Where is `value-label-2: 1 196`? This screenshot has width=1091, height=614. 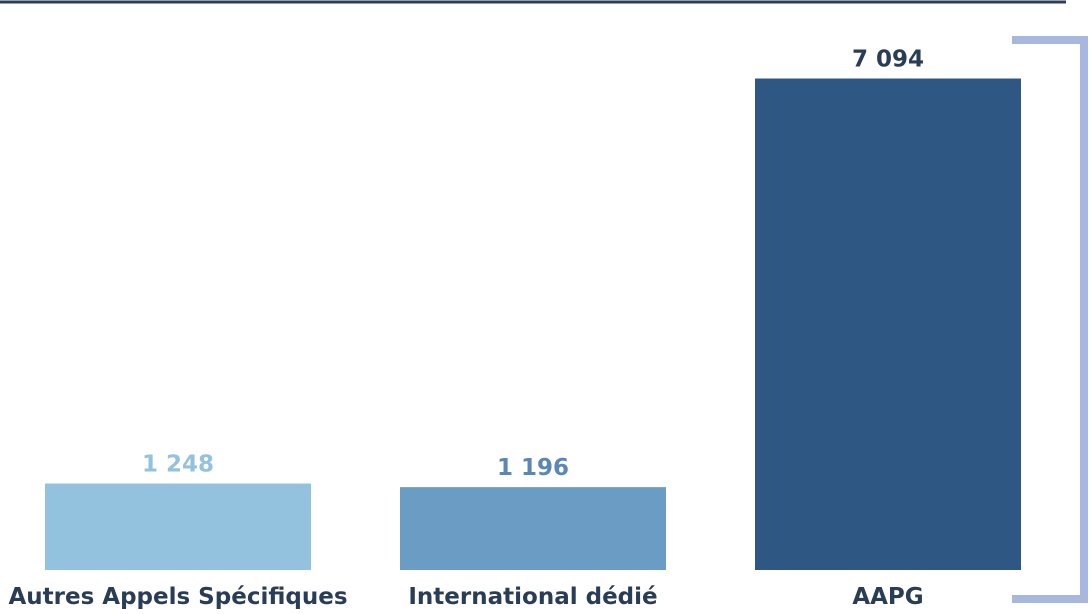 value-label-2: 1 196 is located at coordinates (533, 468).